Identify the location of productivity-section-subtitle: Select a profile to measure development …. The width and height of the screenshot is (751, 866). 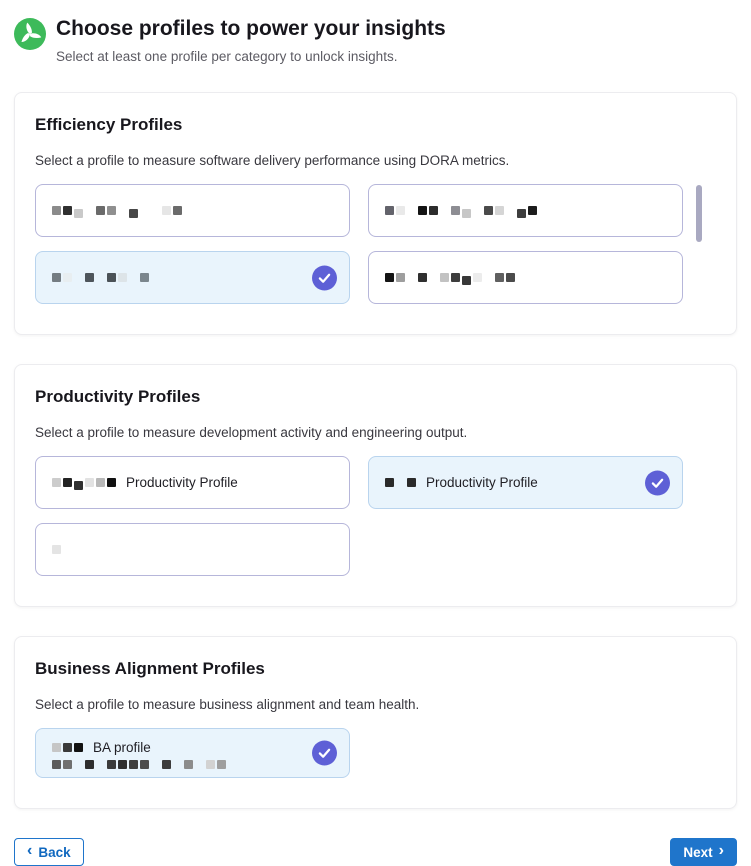
(251, 433).